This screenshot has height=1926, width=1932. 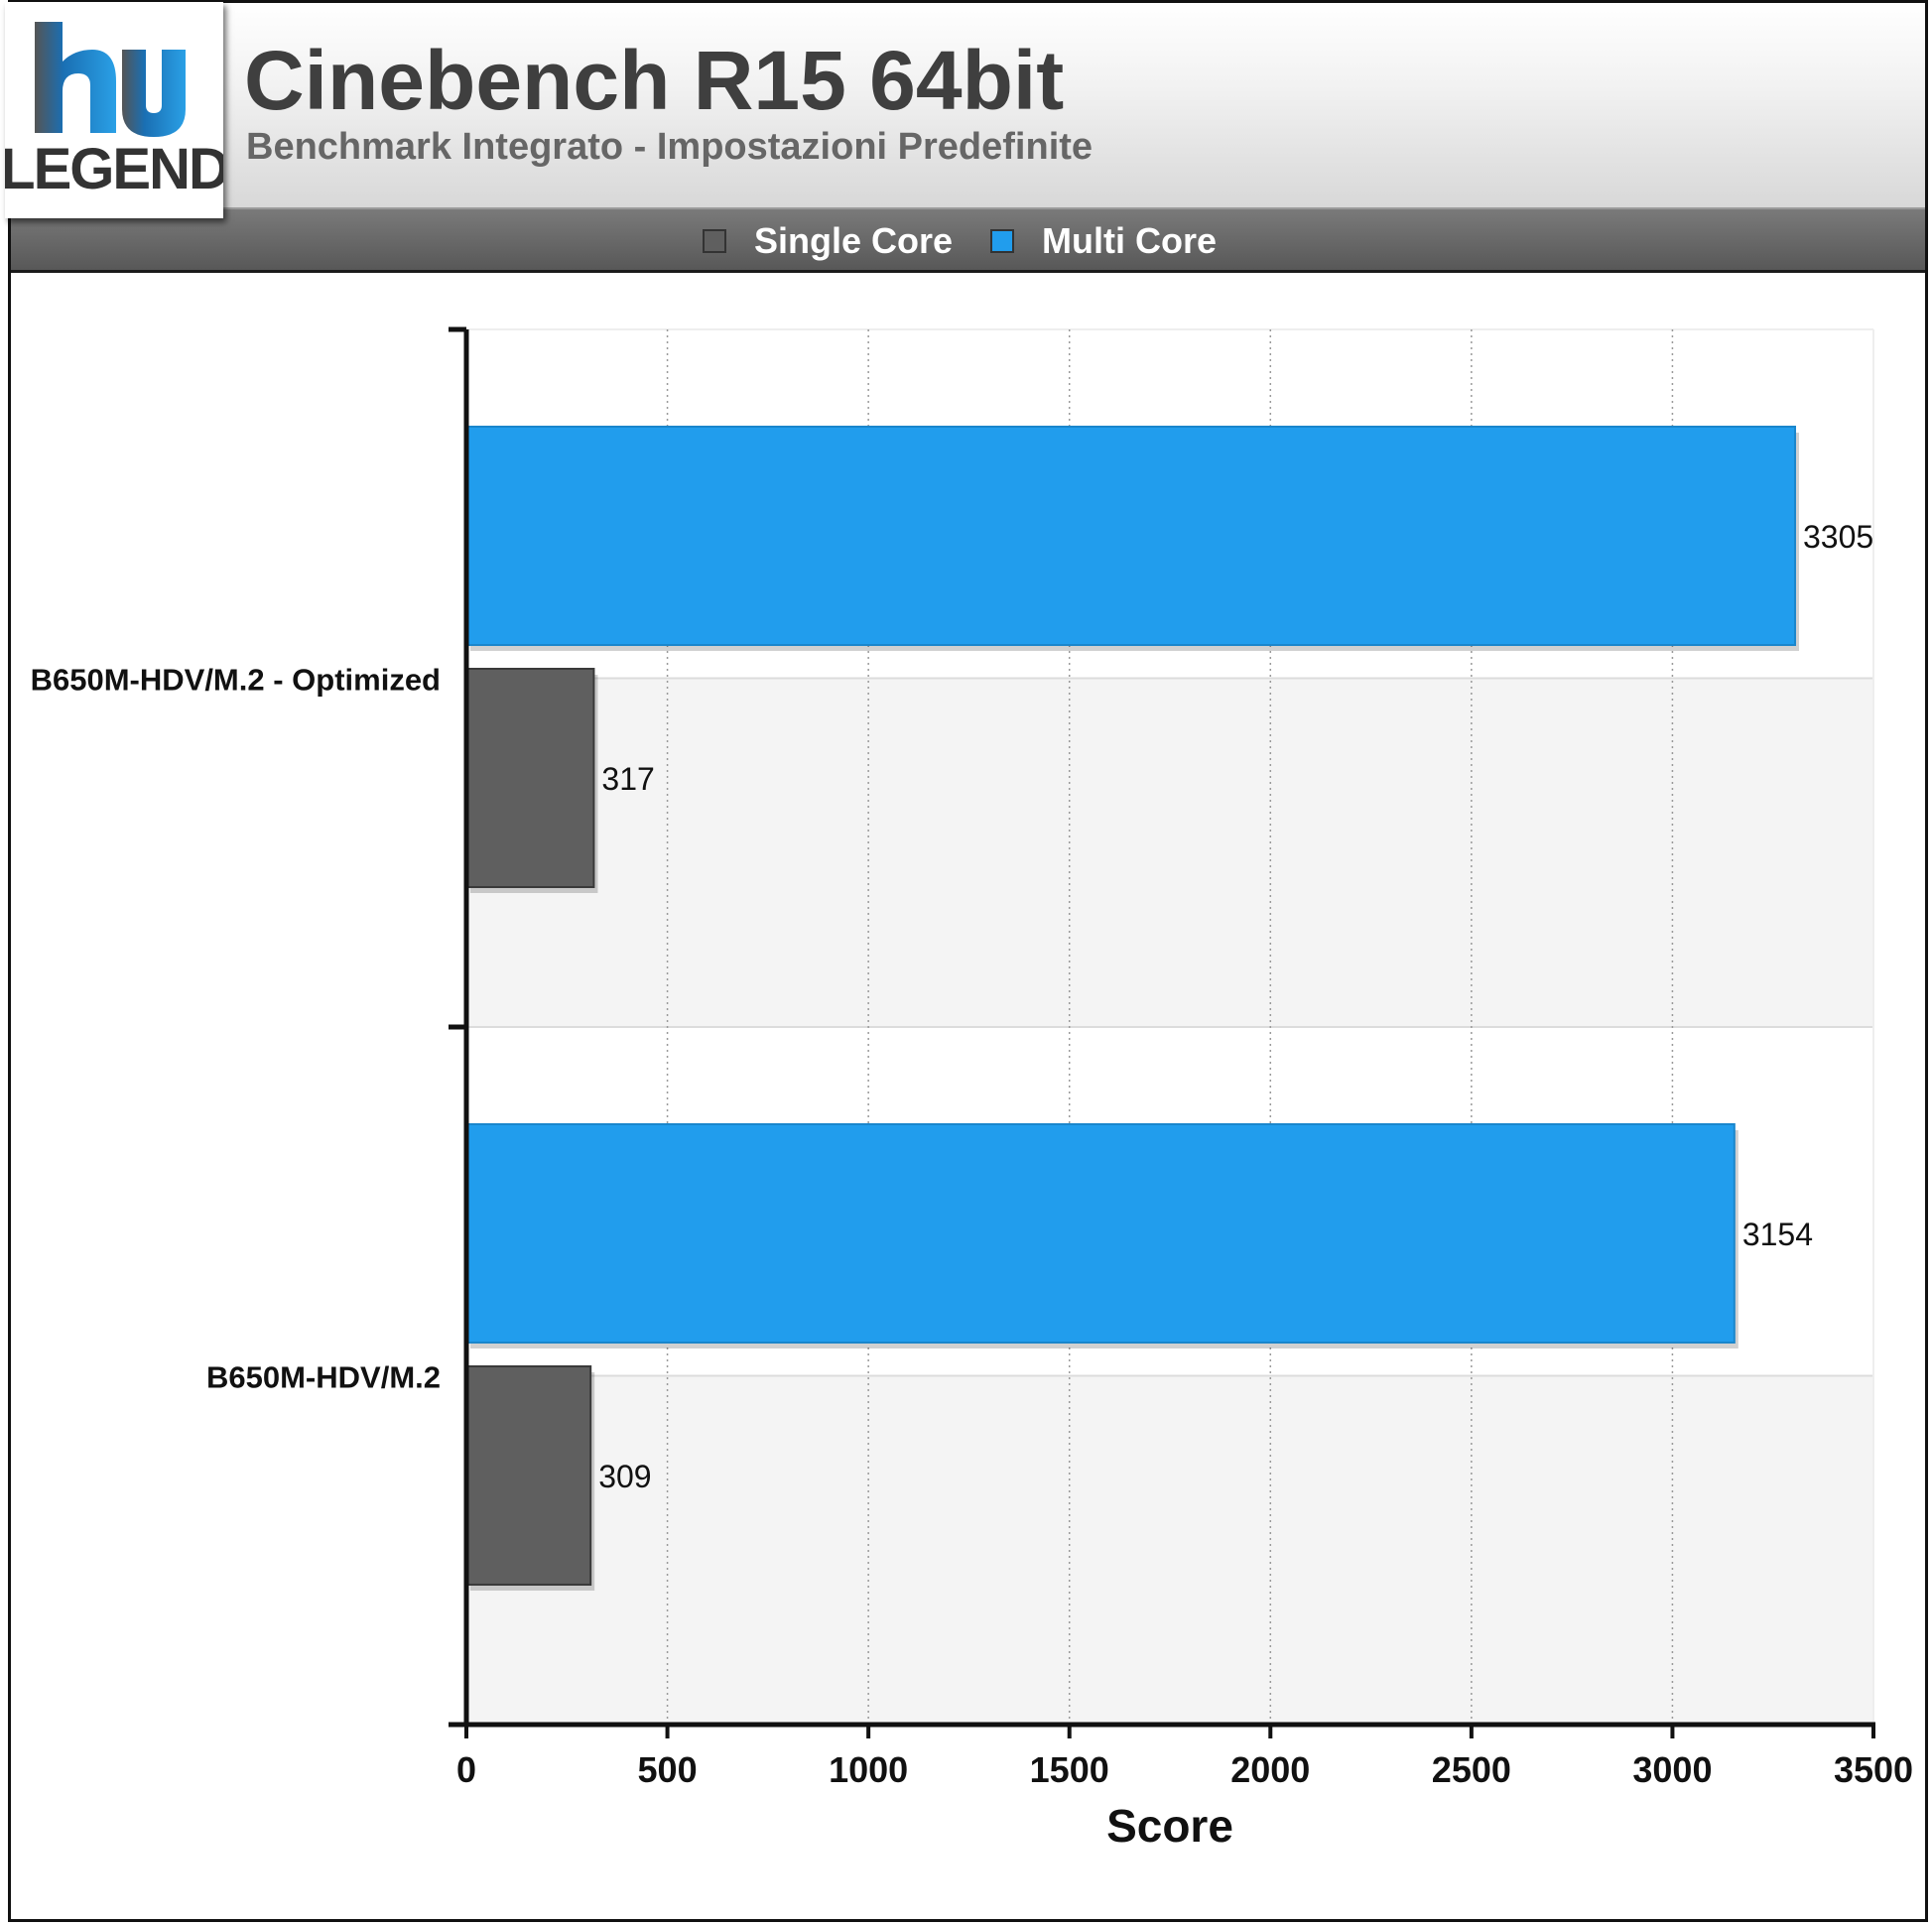 What do you see at coordinates (1472, 1769) in the screenshot?
I see `x-tick-label: 2500` at bounding box center [1472, 1769].